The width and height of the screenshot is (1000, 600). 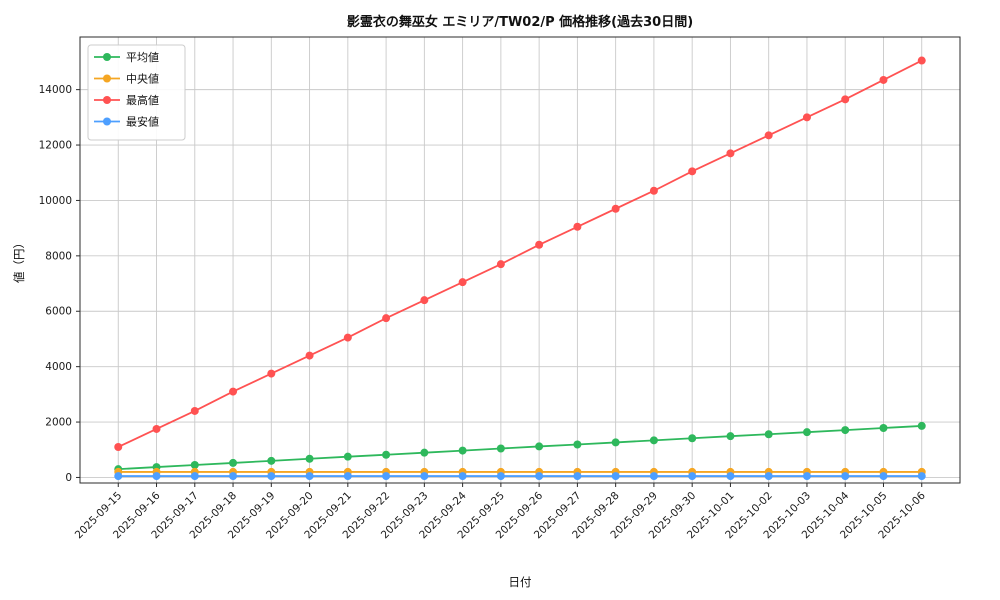 What do you see at coordinates (142, 100) in the screenshot?
I see `legend-label: 最高値` at bounding box center [142, 100].